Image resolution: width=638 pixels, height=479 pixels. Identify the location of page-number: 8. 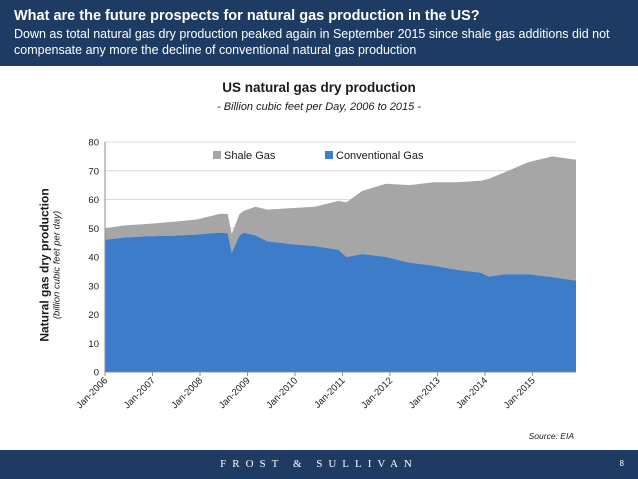
(621, 463).